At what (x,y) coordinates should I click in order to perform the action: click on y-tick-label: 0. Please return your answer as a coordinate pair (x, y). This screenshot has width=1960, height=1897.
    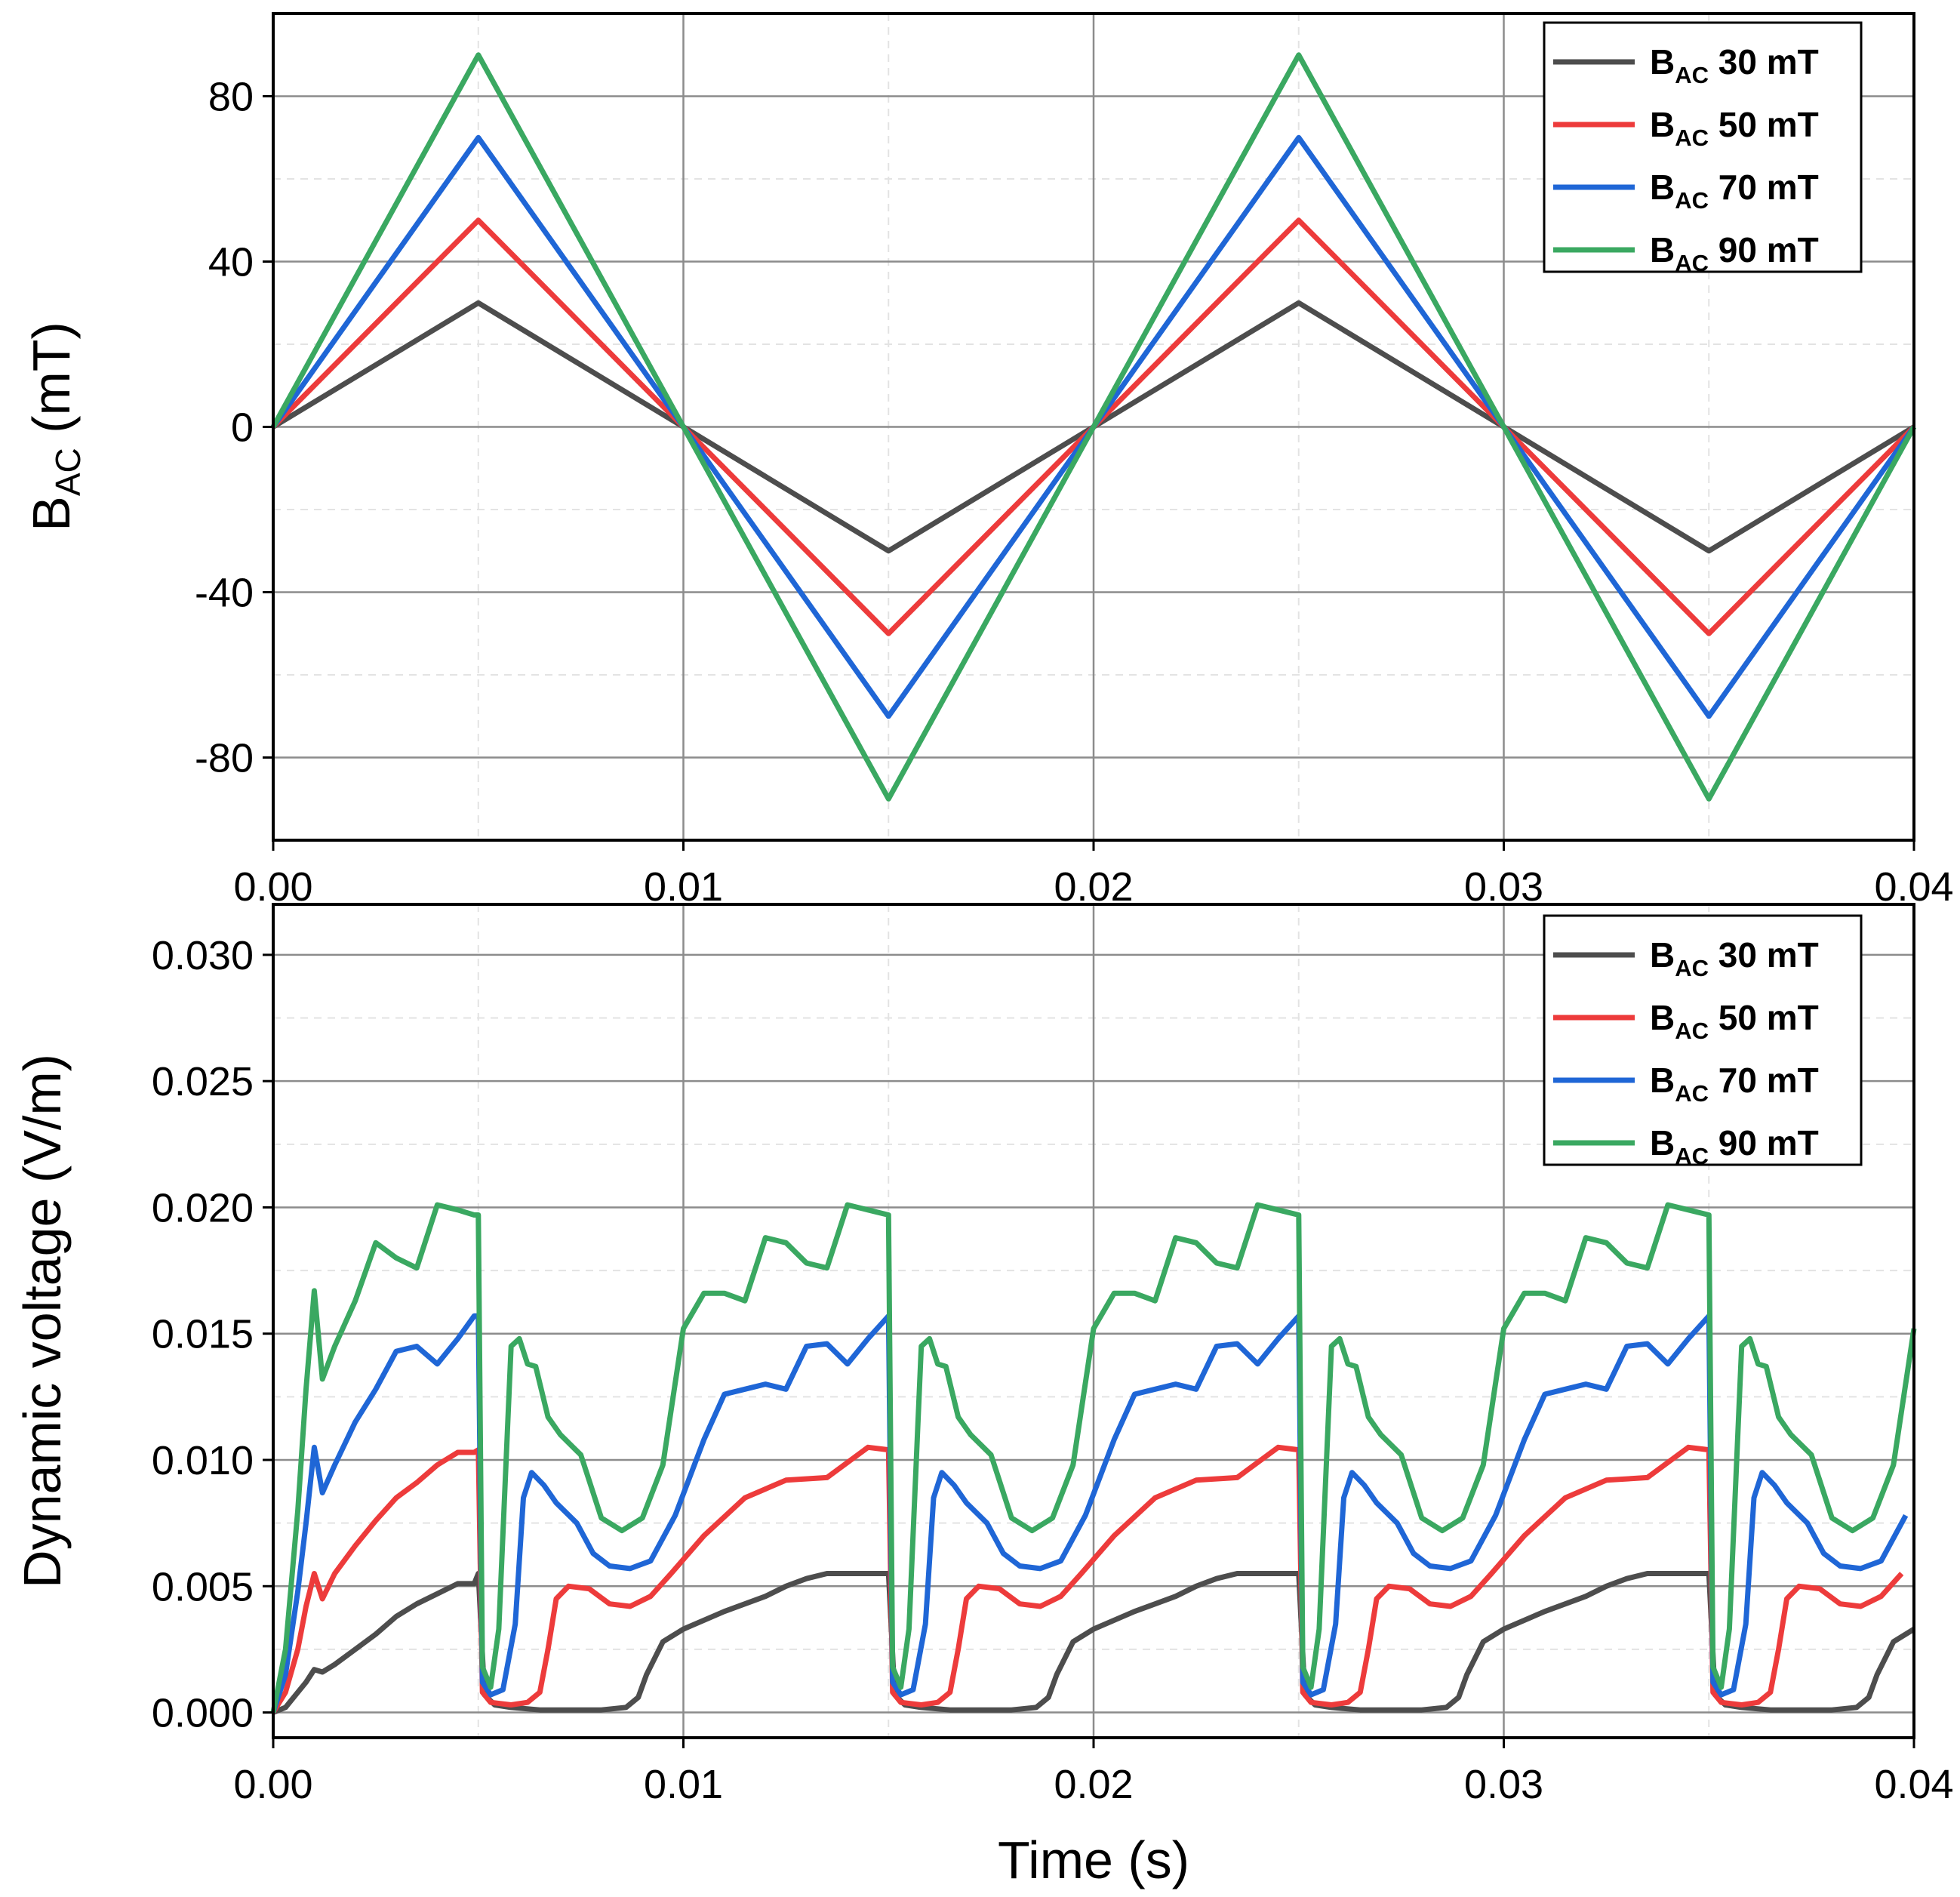
    Looking at the image, I should click on (243, 428).